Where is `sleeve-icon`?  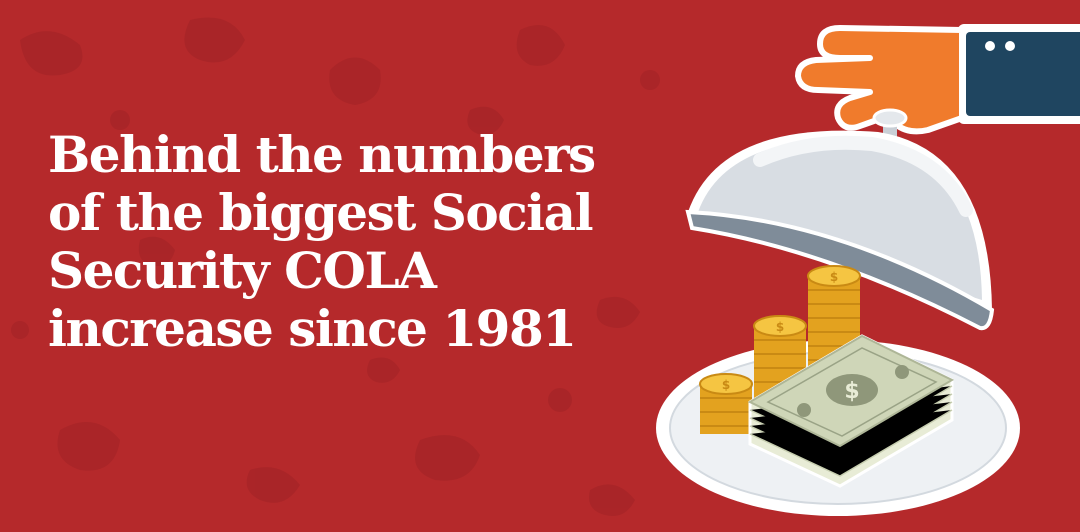 sleeve-icon is located at coordinates (1019, 74).